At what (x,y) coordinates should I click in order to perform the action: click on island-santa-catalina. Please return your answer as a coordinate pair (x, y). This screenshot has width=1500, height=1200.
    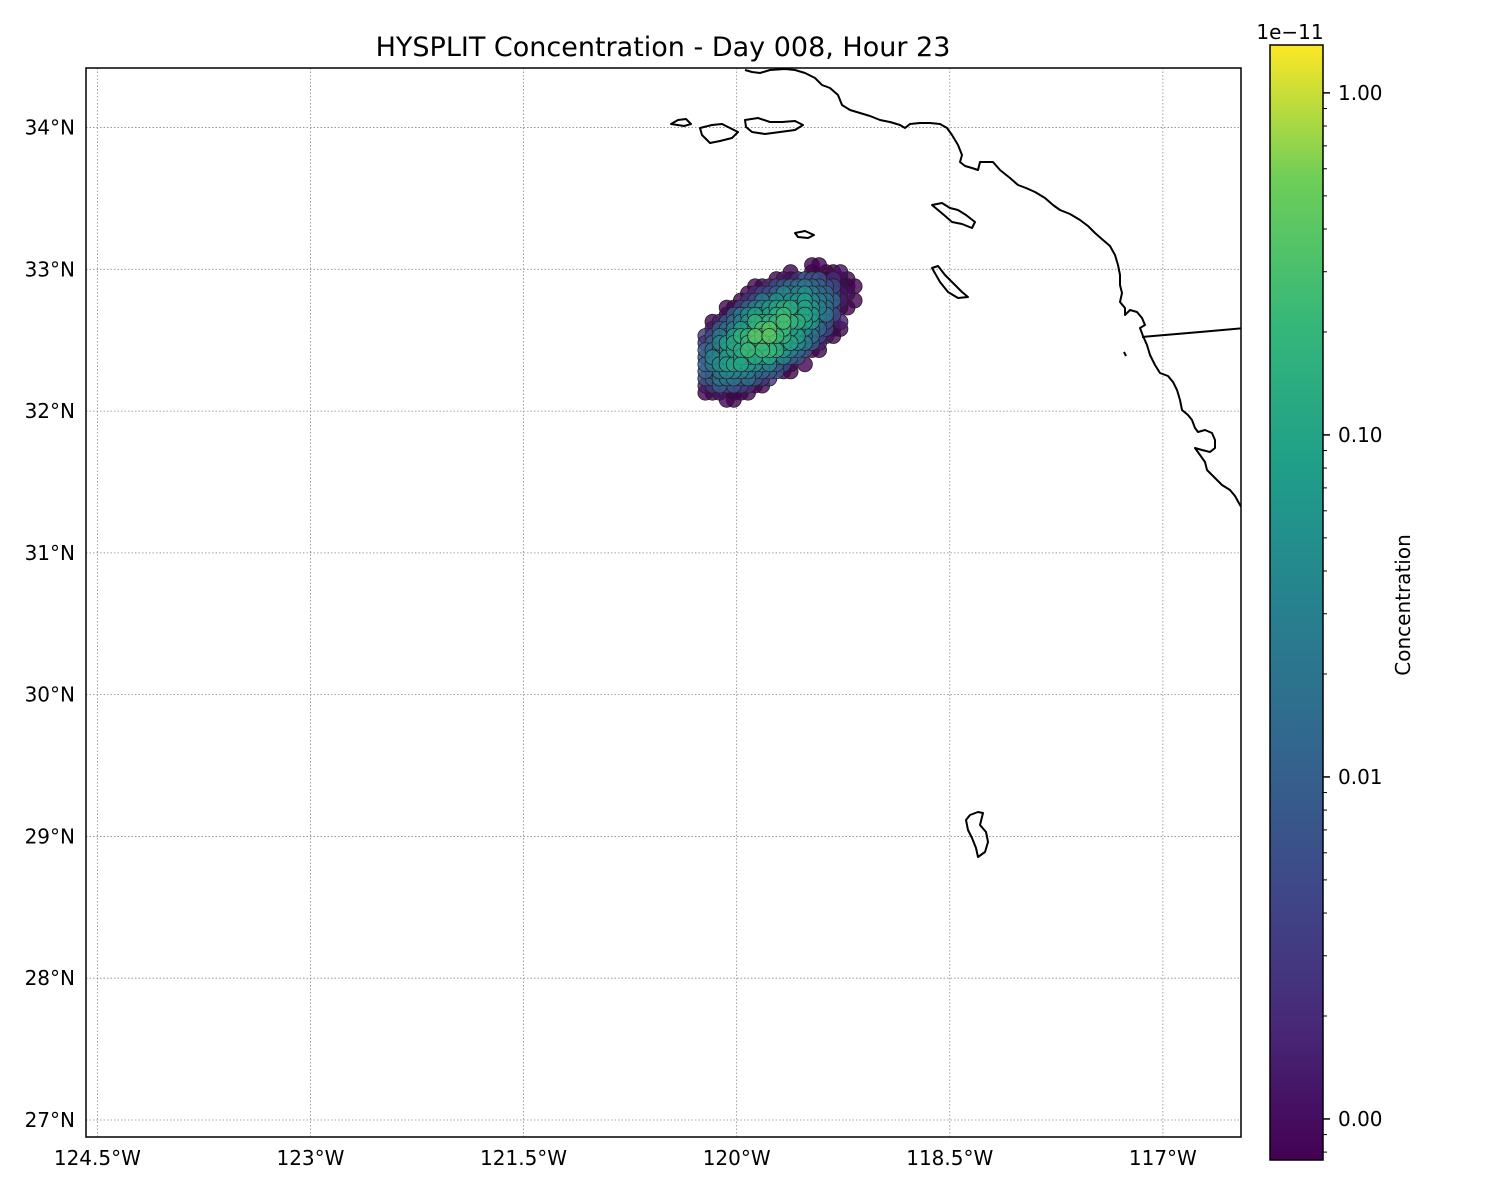
    Looking at the image, I should click on (953, 215).